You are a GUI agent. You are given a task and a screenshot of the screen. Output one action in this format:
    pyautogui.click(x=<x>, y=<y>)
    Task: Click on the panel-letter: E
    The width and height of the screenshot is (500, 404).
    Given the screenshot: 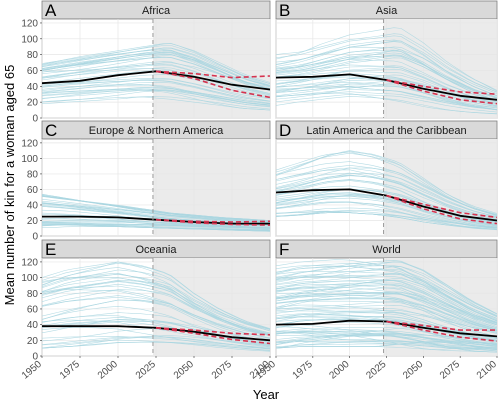 What is the action you would take?
    pyautogui.click(x=50, y=249)
    